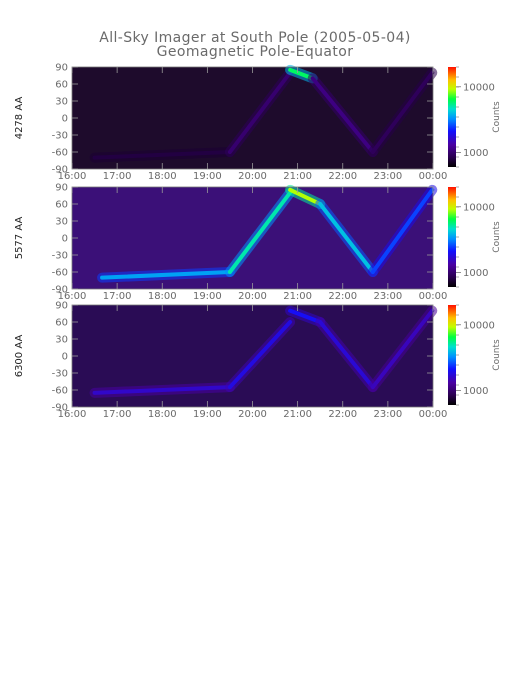 The image size is (510, 680). What do you see at coordinates (19, 118) in the screenshot?
I see `y-axis-label: 4278 AA` at bounding box center [19, 118].